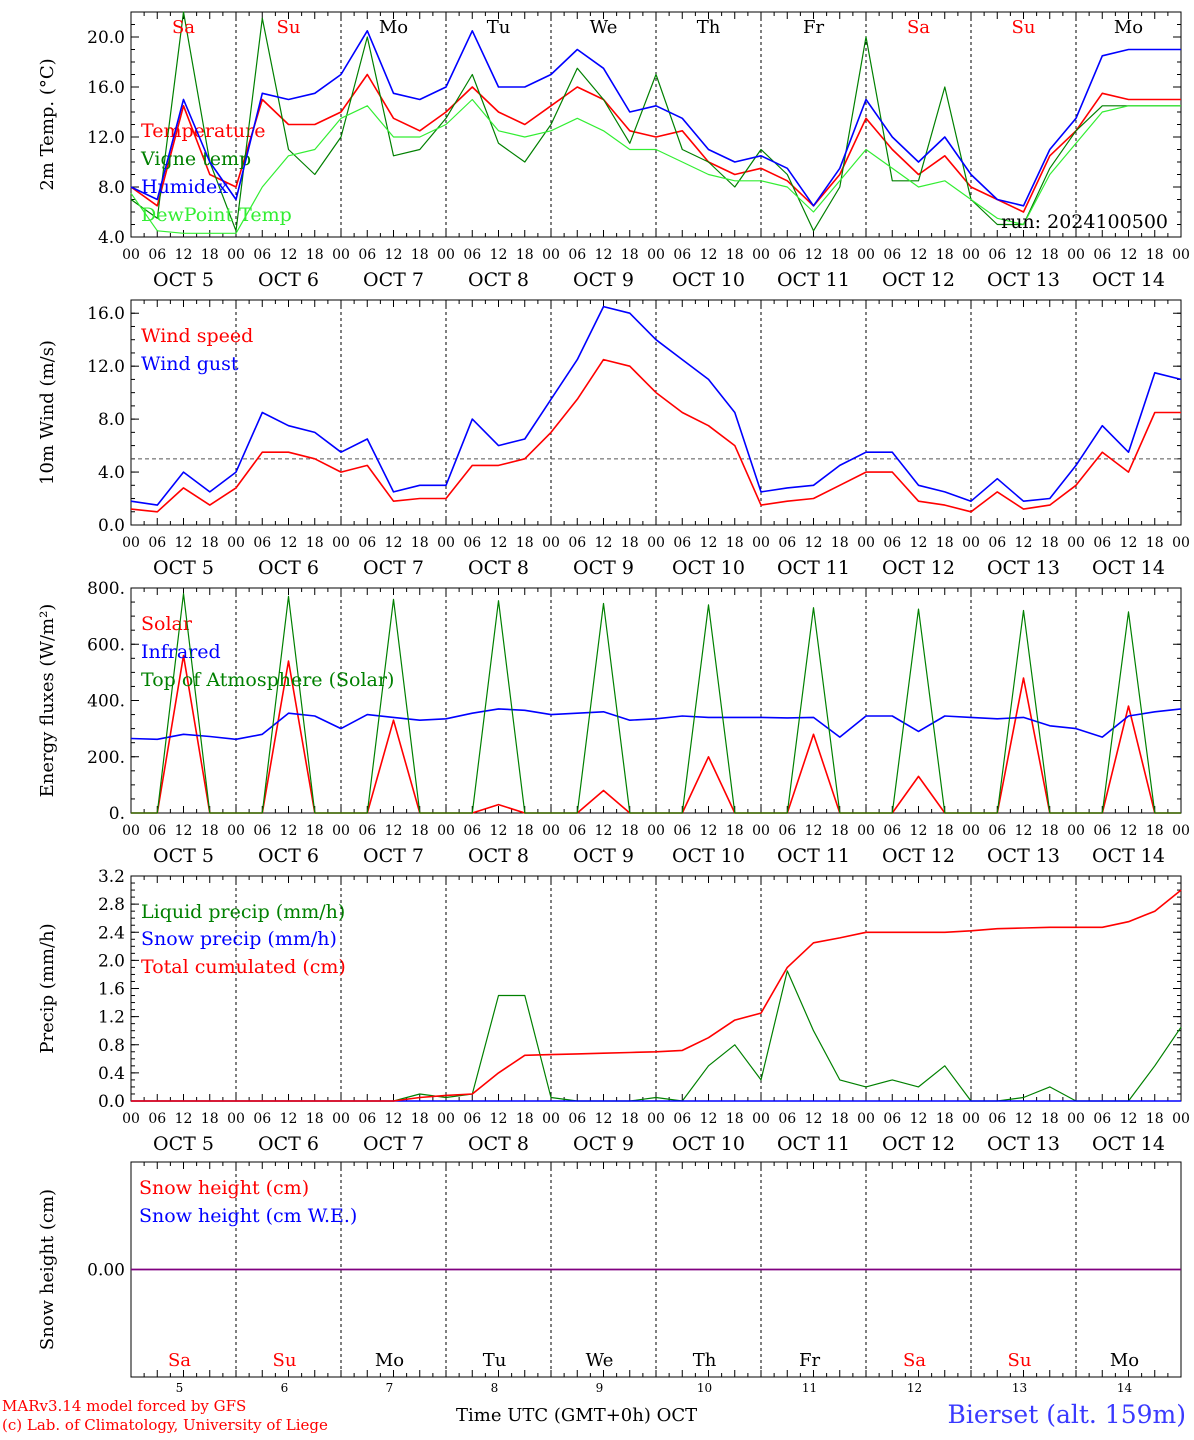 The height and width of the screenshot is (1440, 1194). What do you see at coordinates (1066, 1414) in the screenshot?
I see `station-name: Bierset (alt. 159m)` at bounding box center [1066, 1414].